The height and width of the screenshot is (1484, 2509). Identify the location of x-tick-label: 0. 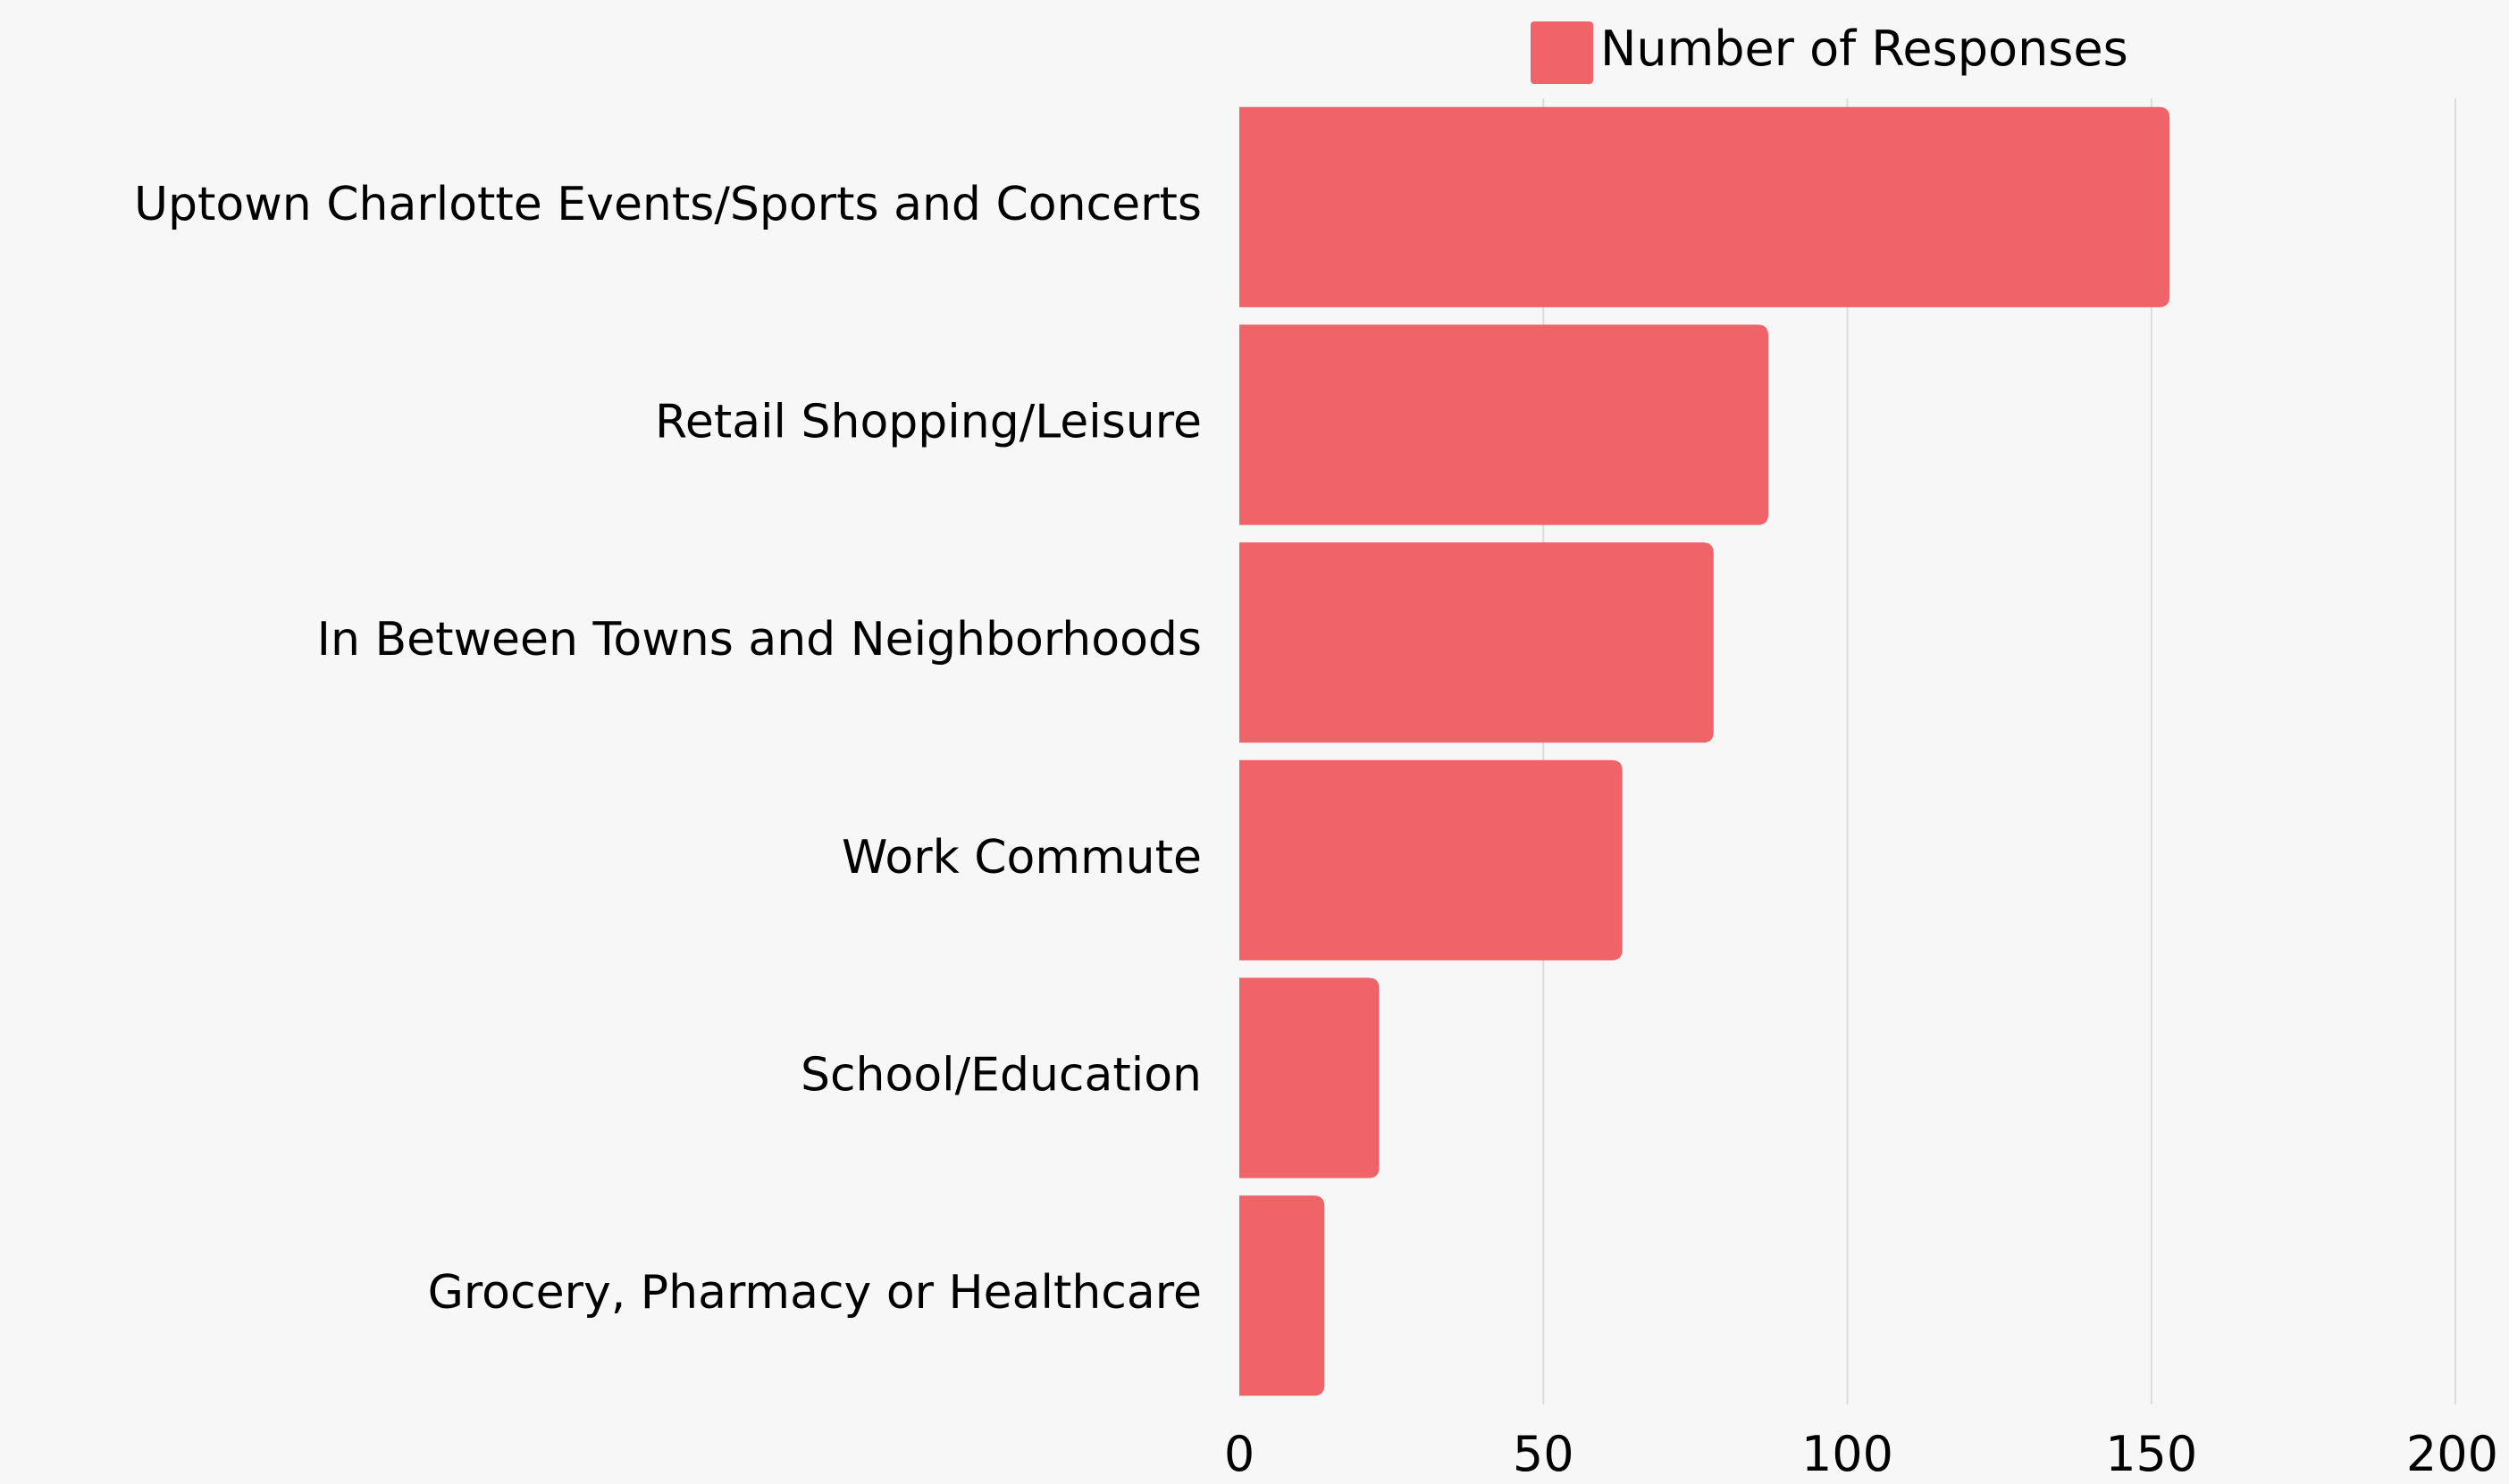
(1239, 1454).